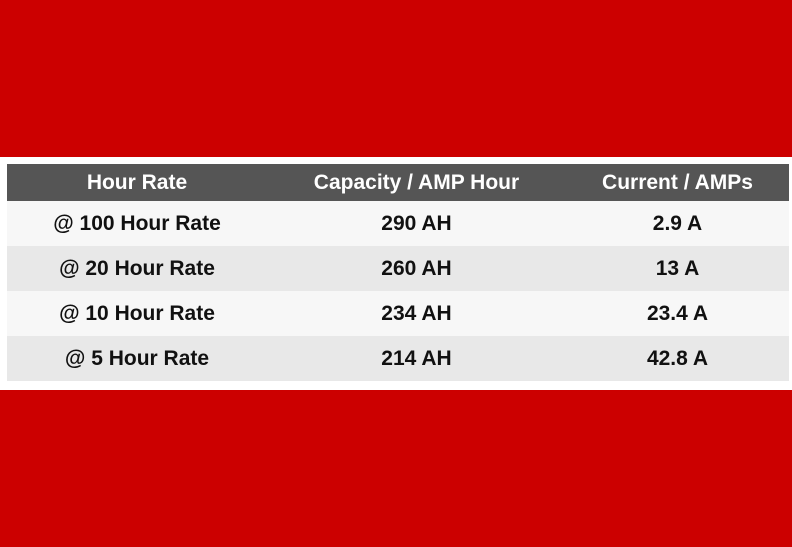  What do you see at coordinates (677, 358) in the screenshot?
I see `current-cell: 42.8 A` at bounding box center [677, 358].